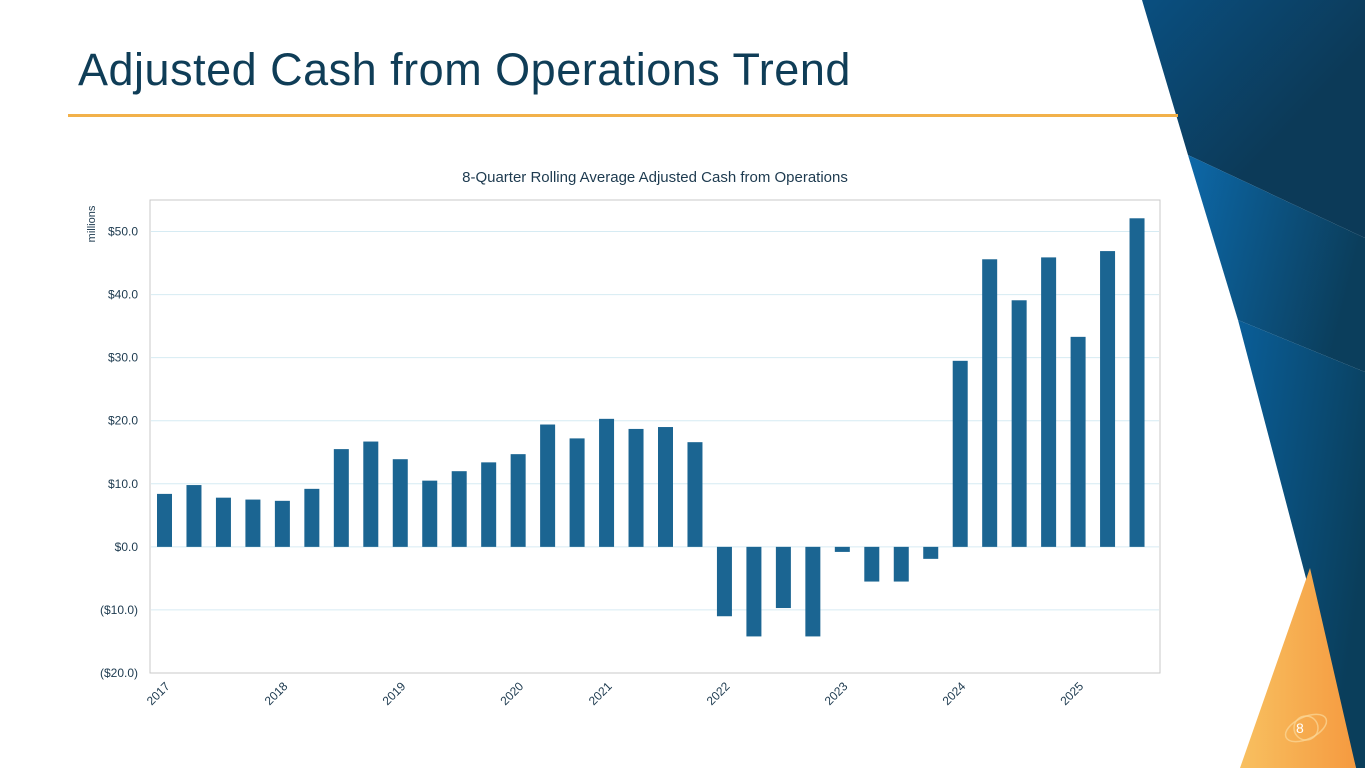 This screenshot has width=1365, height=768. What do you see at coordinates (1300, 728) in the screenshot?
I see `page-number: 8` at bounding box center [1300, 728].